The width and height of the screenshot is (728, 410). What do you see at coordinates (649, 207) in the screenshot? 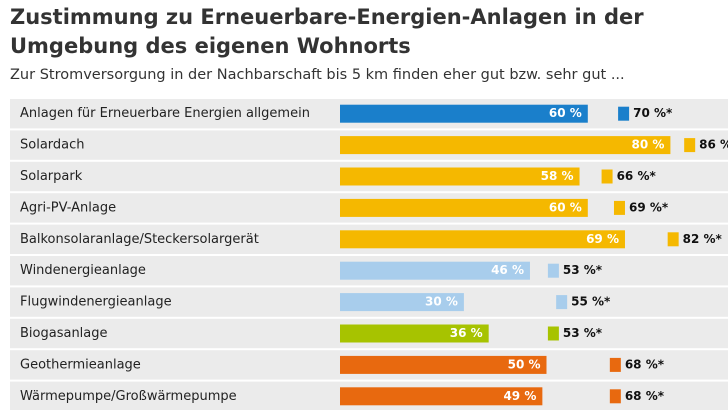
I see `marker-label: 69 %*` at bounding box center [649, 207].